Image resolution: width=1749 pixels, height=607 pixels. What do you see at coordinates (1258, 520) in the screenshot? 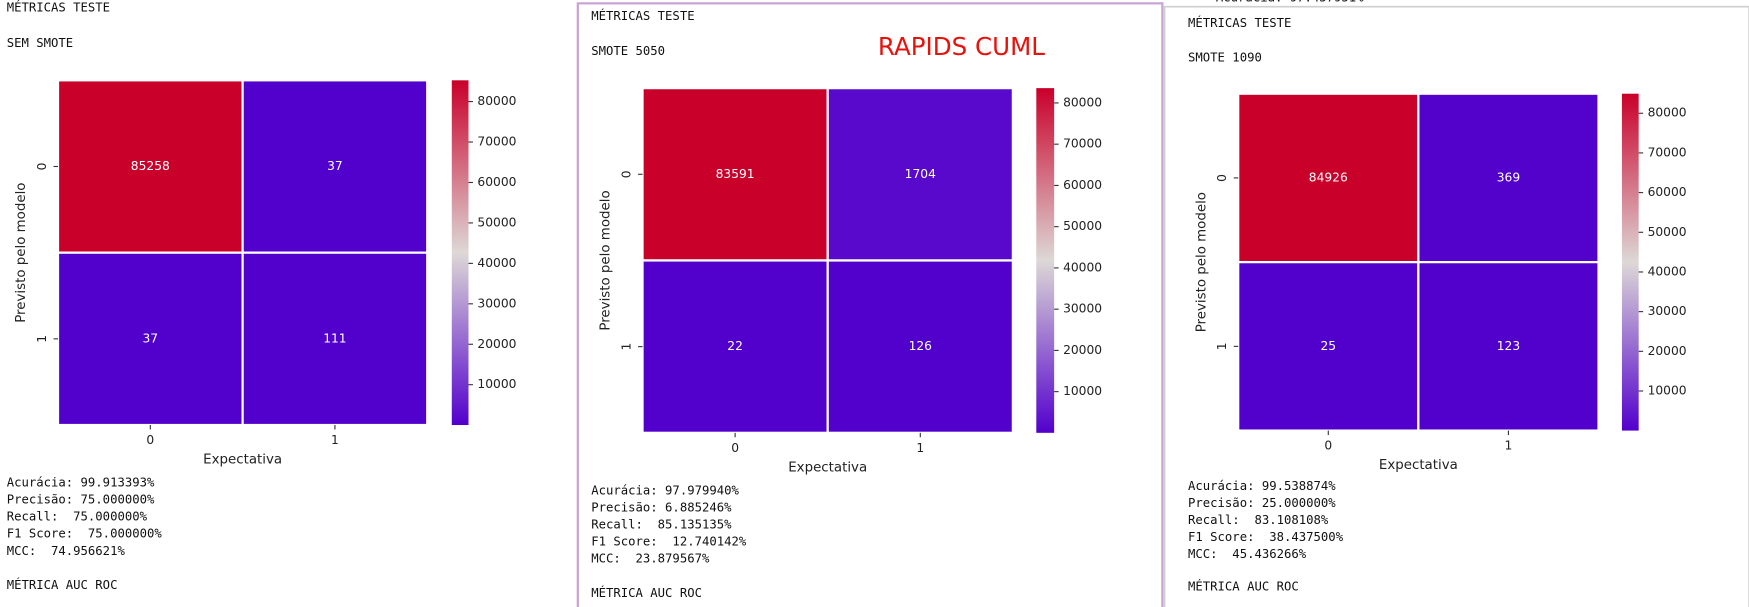
I see `metric-line: Recall: 83.108108%` at bounding box center [1258, 520].